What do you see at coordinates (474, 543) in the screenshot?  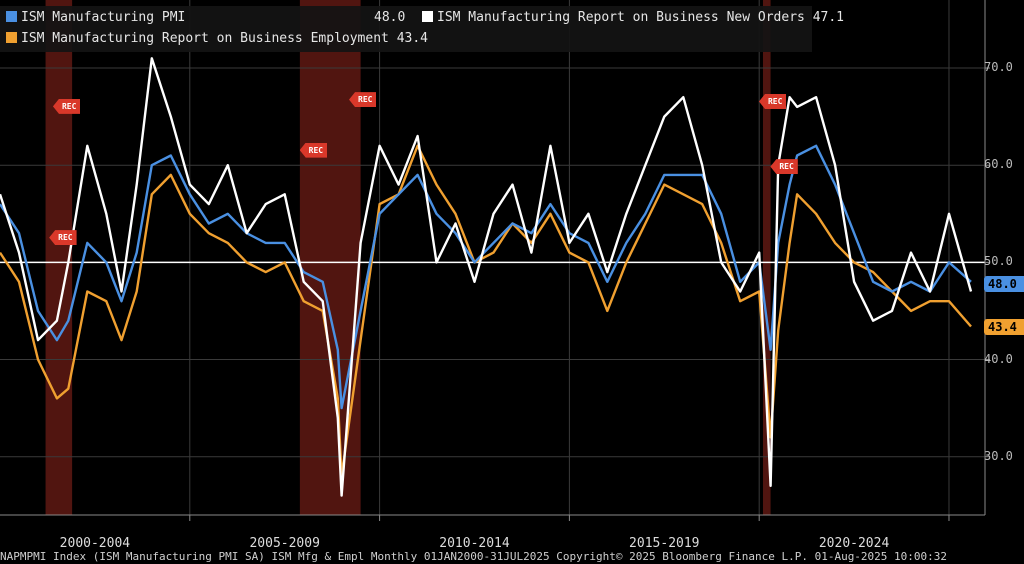 I see `x-tick-label: 2010-2014` at bounding box center [474, 543].